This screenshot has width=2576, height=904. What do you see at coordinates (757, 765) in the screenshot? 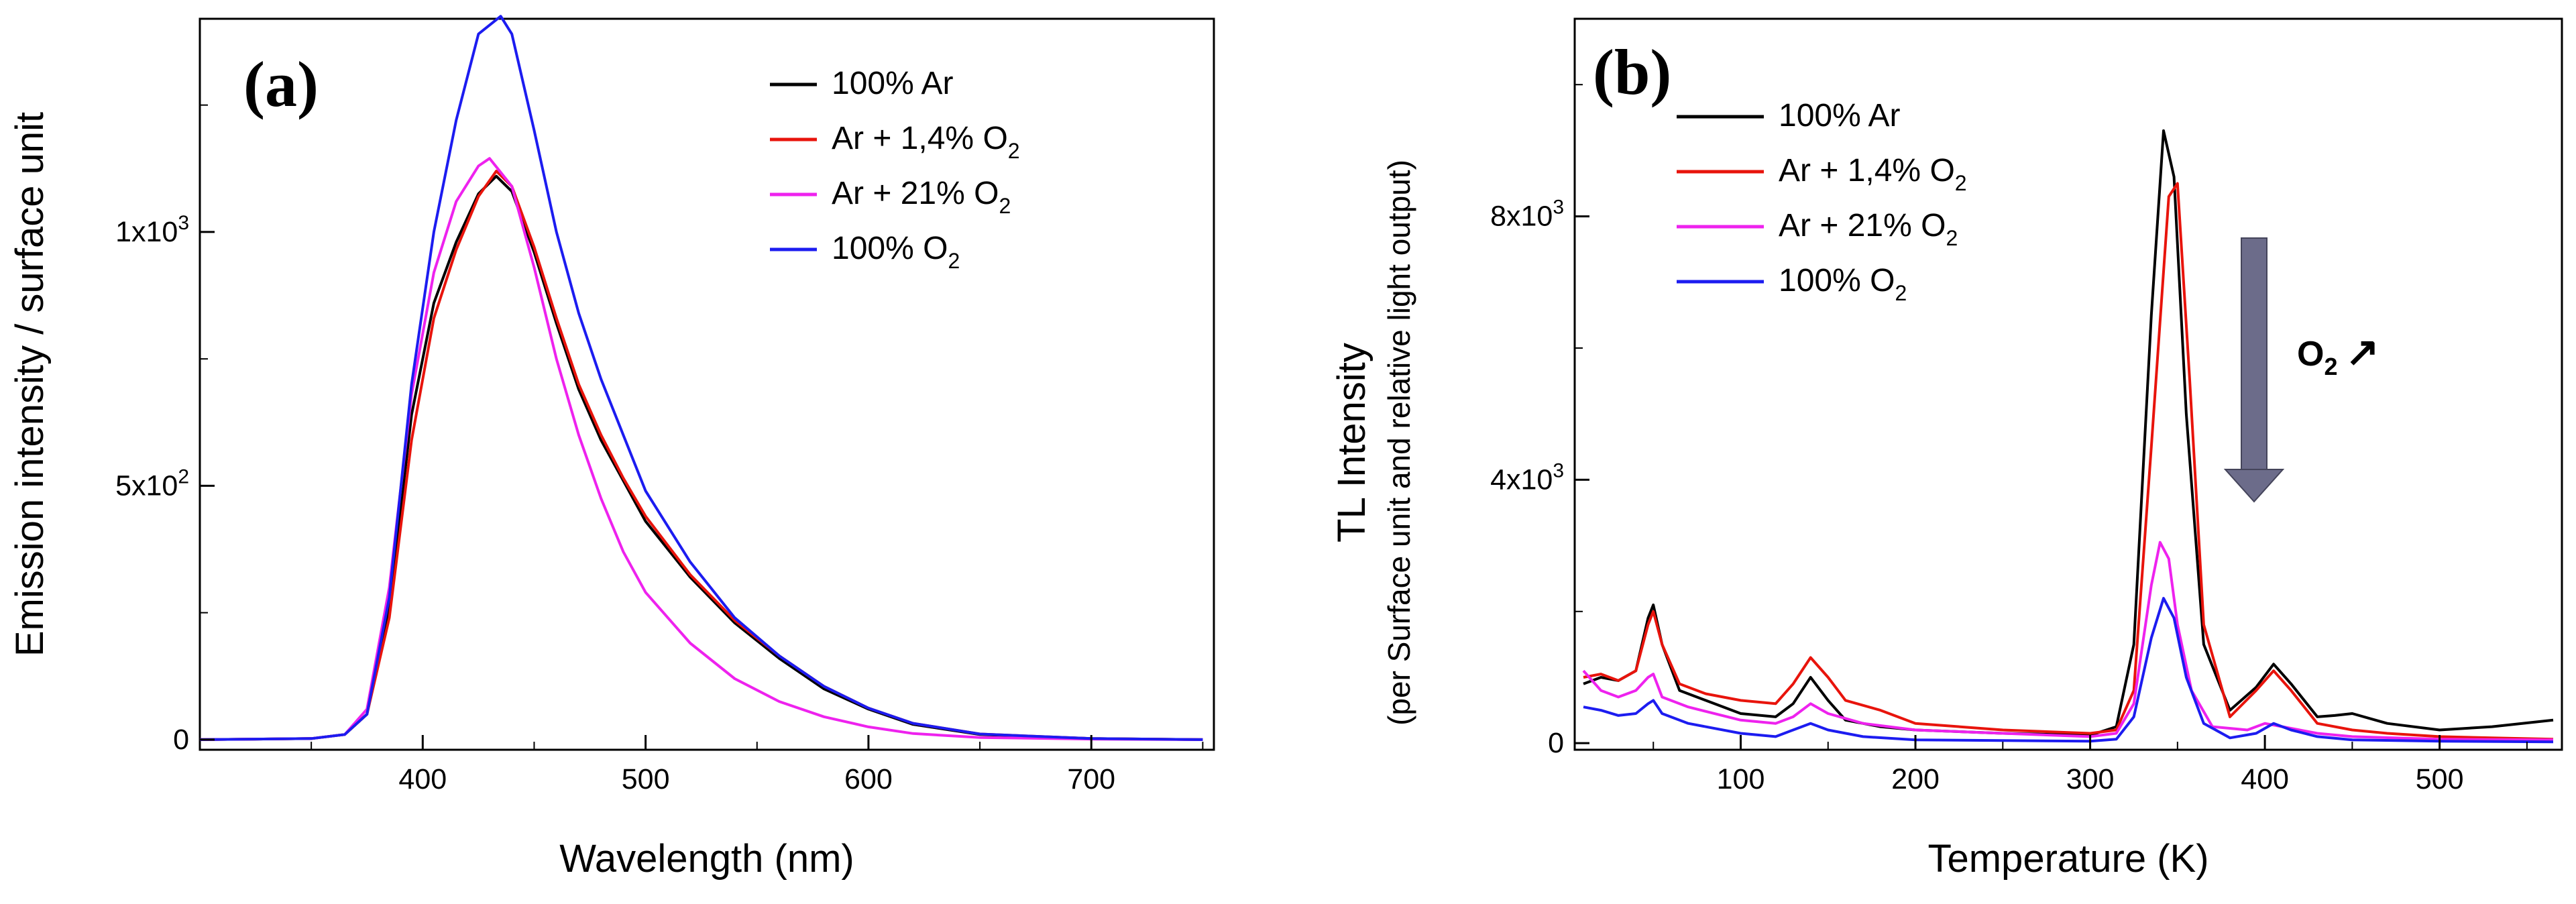
I see `x-ticks-a: 400 500 600 700` at bounding box center [757, 765].